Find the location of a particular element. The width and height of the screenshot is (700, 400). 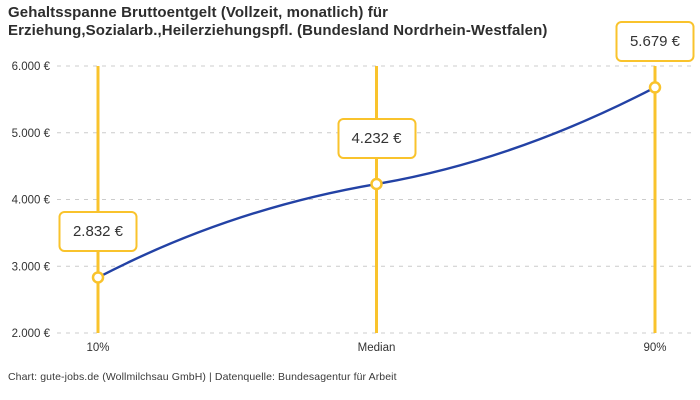

y-tick-label: 6.000 € is located at coordinates (31, 67).